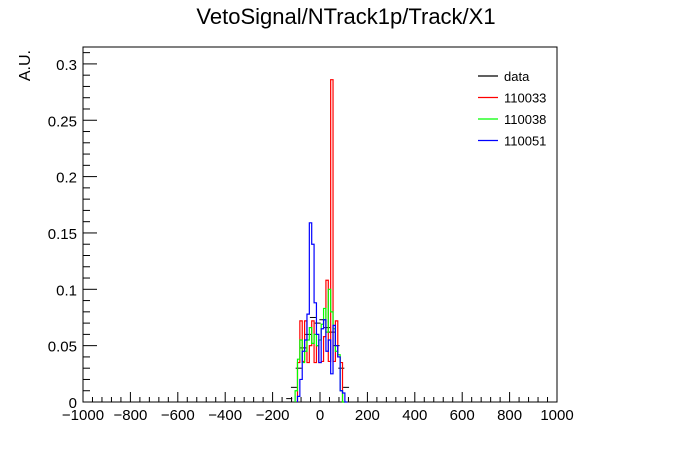  I want to click on y-tick-label: 0, so click(73, 403).